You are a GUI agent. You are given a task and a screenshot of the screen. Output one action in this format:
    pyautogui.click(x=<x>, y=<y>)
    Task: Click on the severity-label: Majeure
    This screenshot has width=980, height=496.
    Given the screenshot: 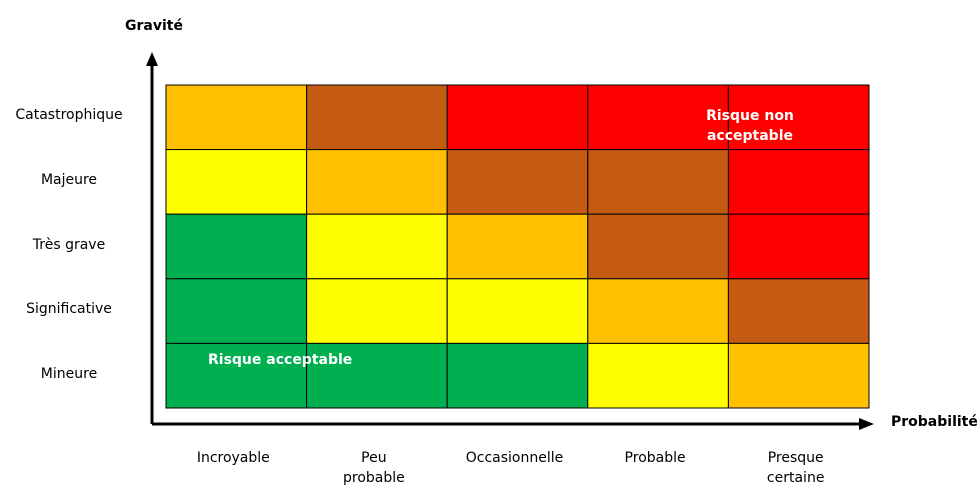 What is the action you would take?
    pyautogui.click(x=69, y=179)
    